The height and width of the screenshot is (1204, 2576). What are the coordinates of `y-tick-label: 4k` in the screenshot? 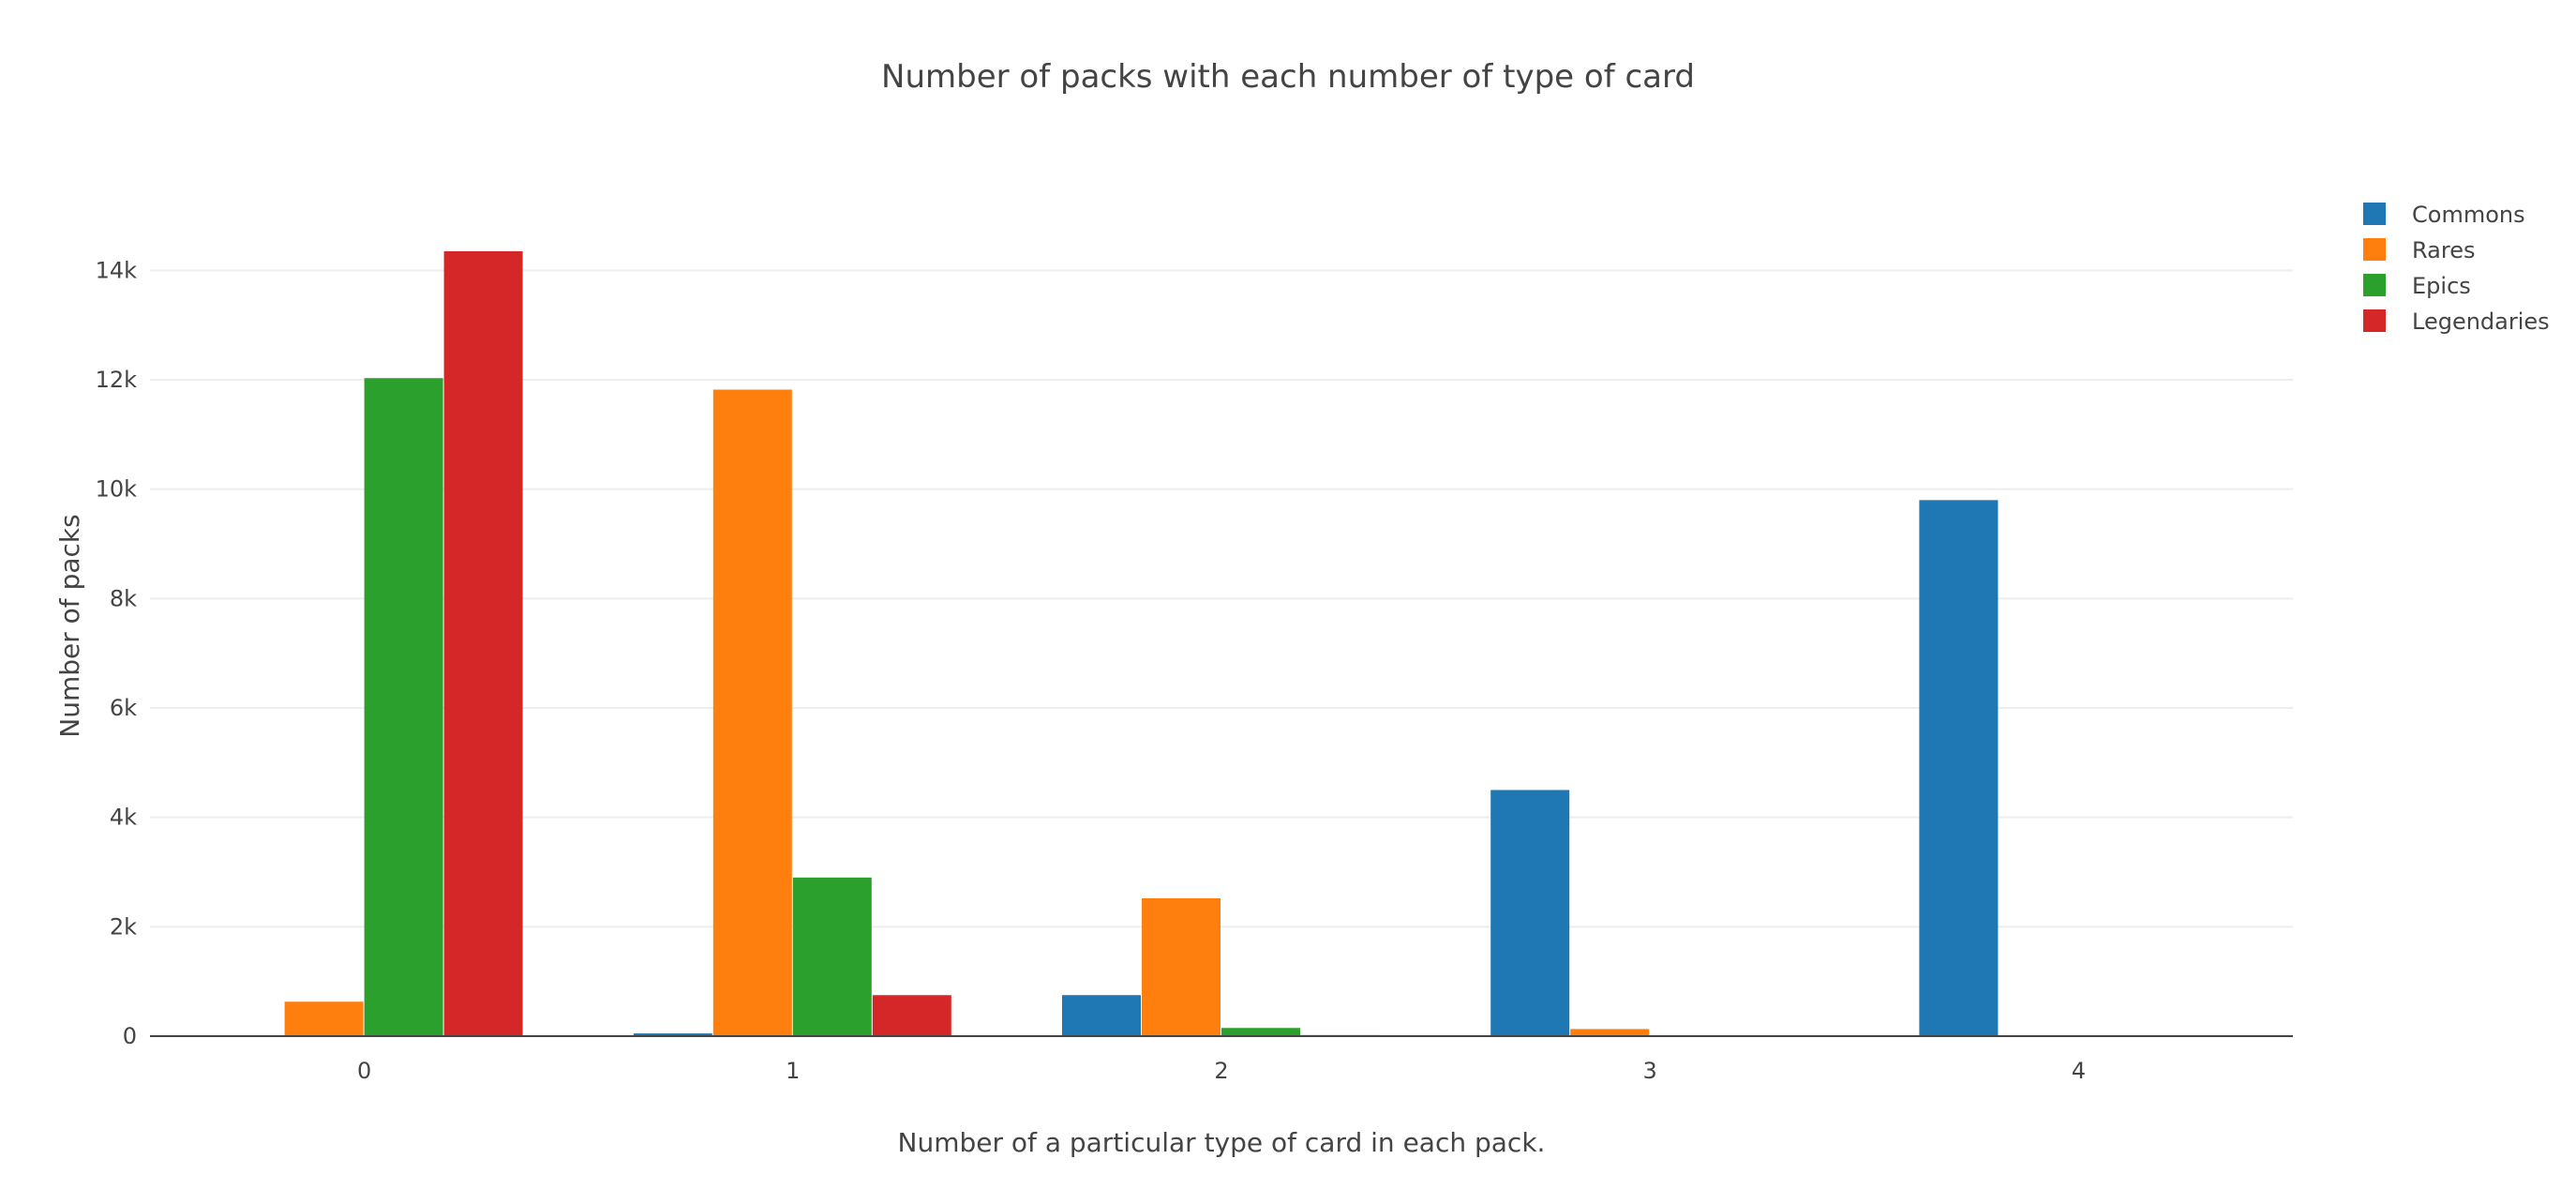 It's located at (123, 818).